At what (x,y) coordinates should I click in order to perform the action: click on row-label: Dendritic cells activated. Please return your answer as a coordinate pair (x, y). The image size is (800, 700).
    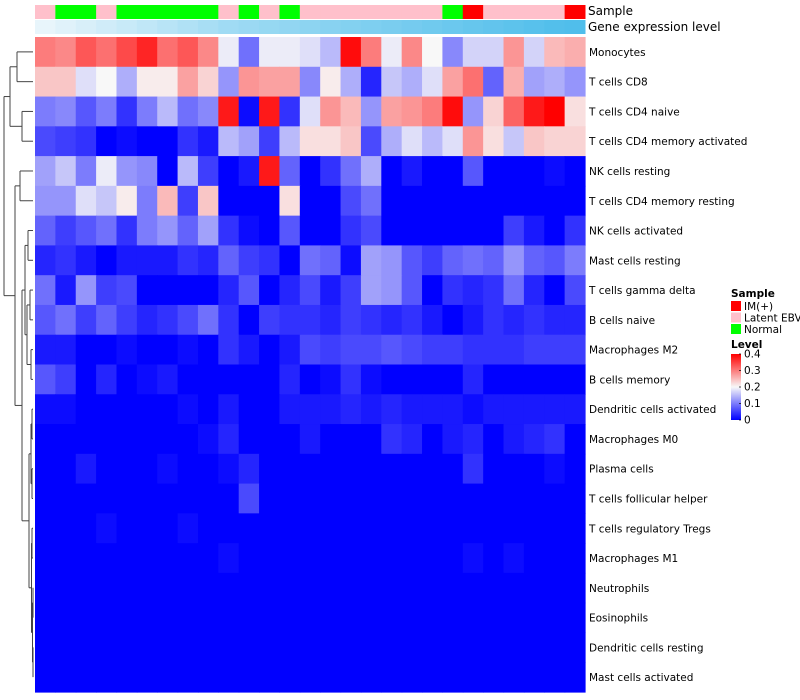
    Looking at the image, I should click on (652, 410).